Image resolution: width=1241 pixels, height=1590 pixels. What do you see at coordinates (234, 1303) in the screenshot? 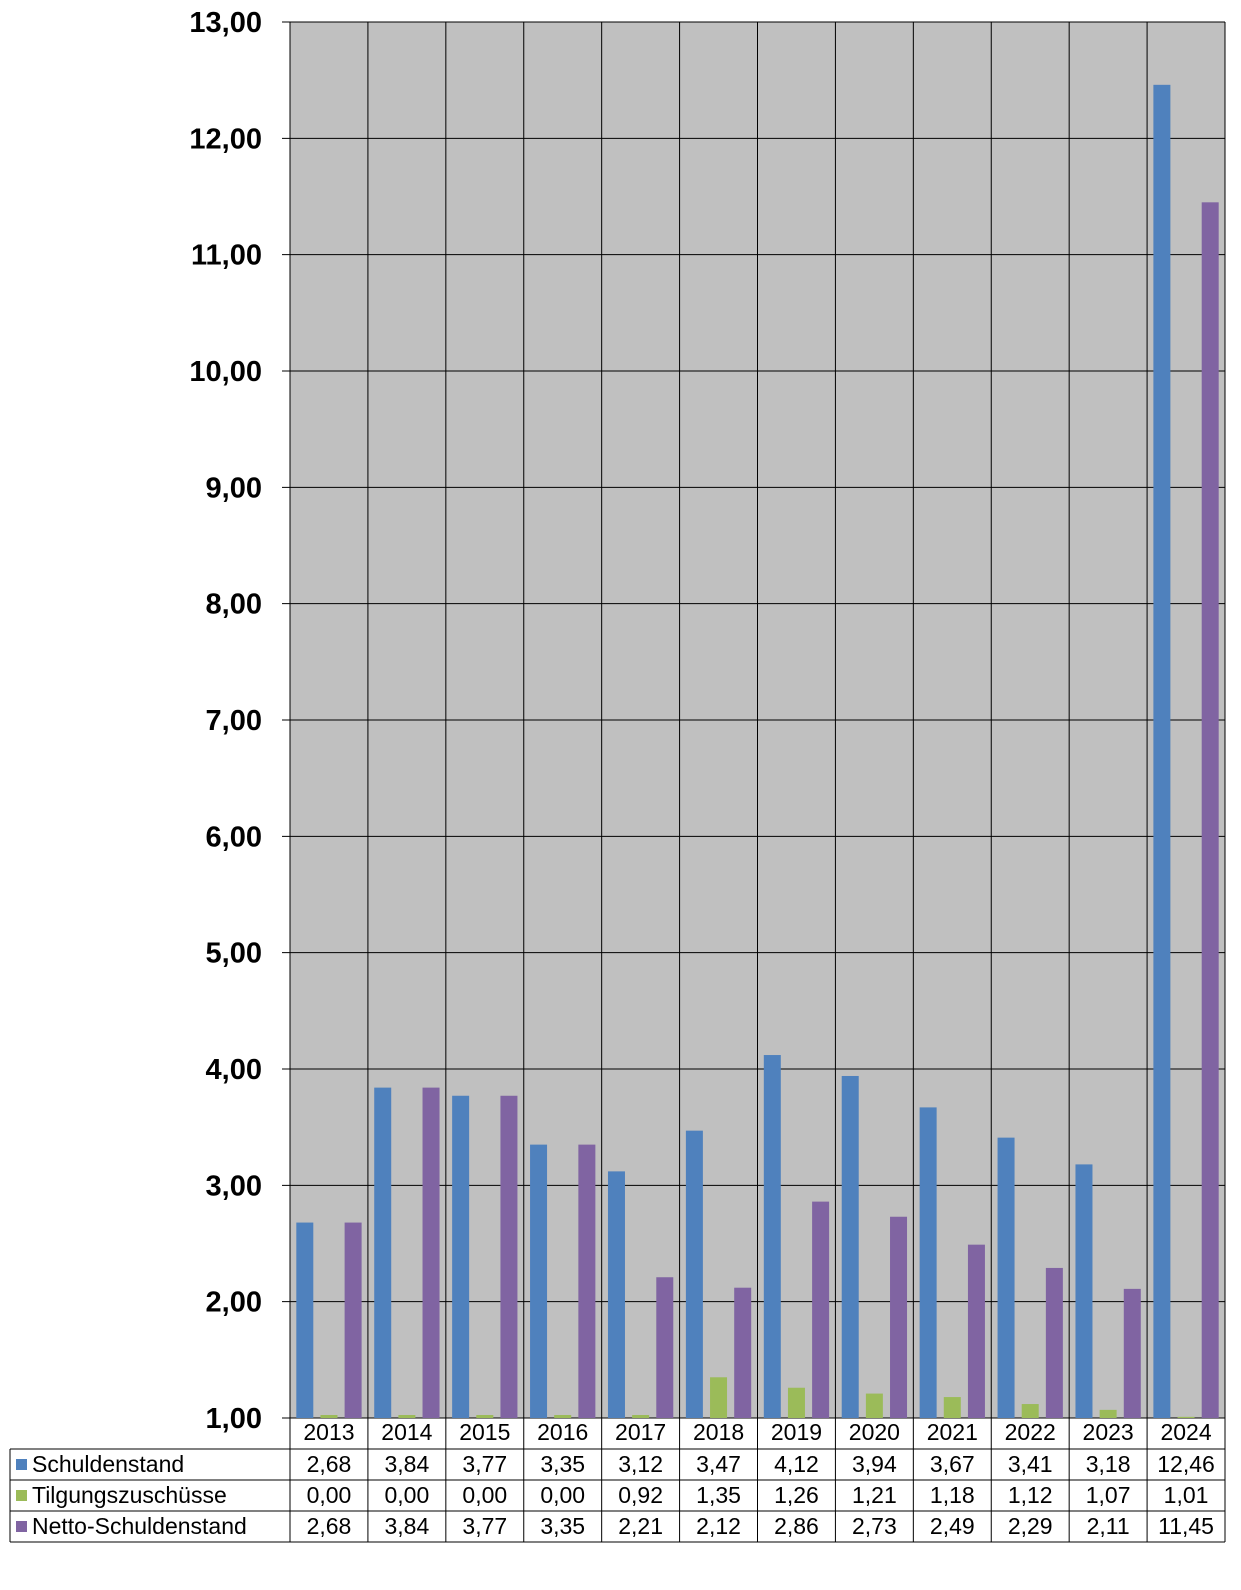
I see `y-tick-label: 2,00` at bounding box center [234, 1303].